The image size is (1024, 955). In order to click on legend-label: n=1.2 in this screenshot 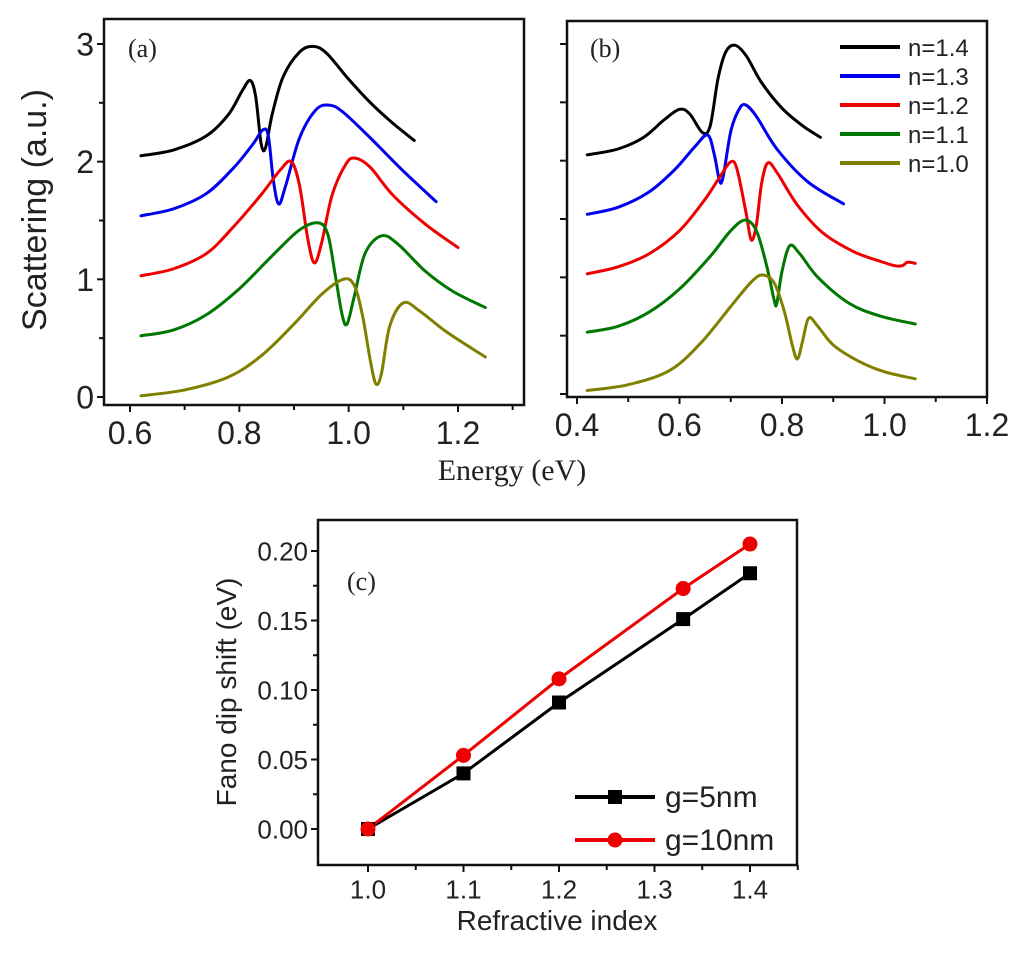, I will do `click(938, 106)`.